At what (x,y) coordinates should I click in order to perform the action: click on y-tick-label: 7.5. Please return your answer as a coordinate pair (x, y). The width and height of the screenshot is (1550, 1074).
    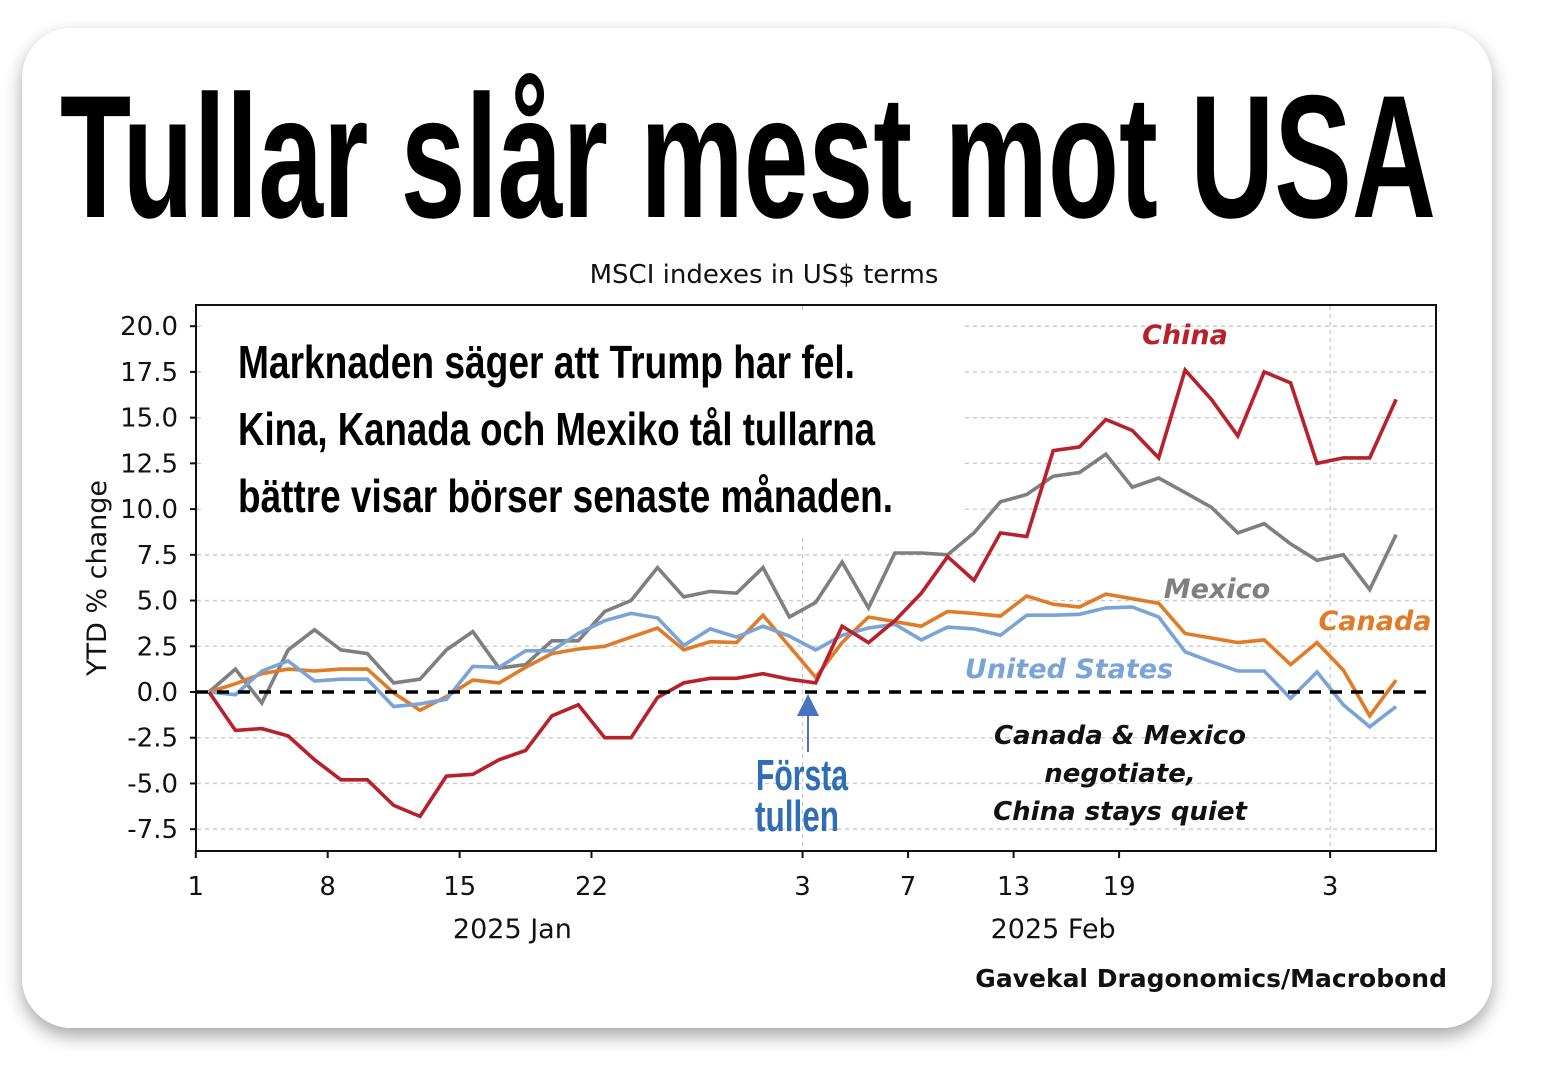
    Looking at the image, I should click on (157, 556).